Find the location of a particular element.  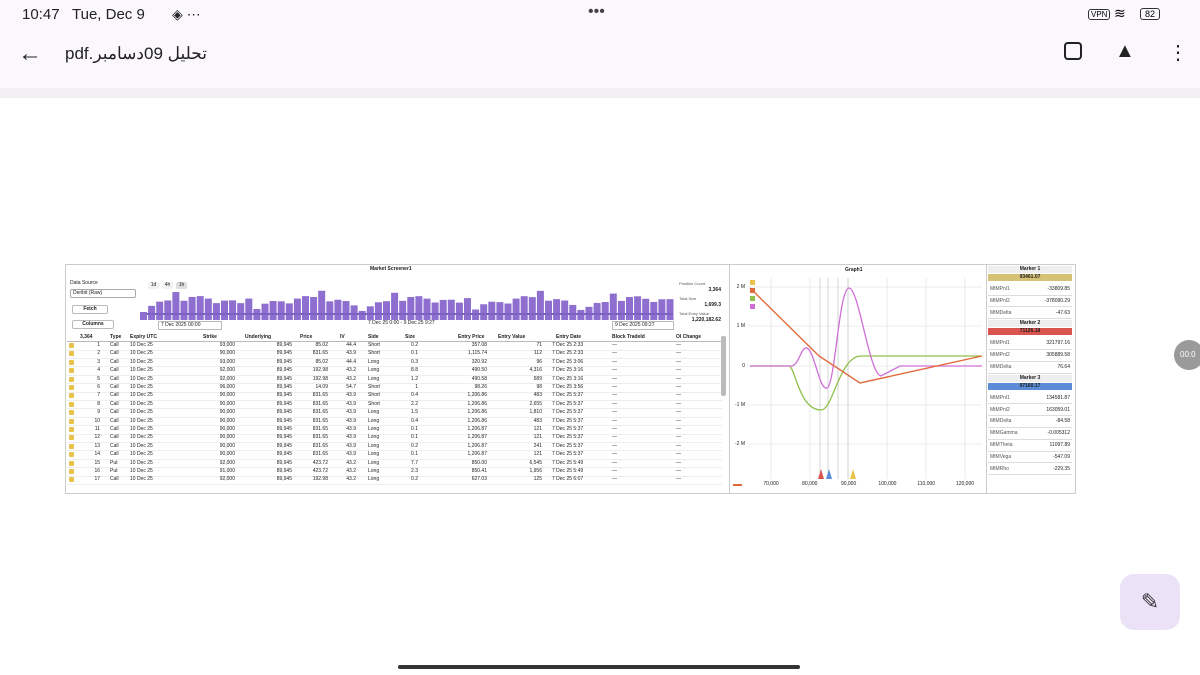

table-cell: 44.4 is located at coordinates (351, 361).